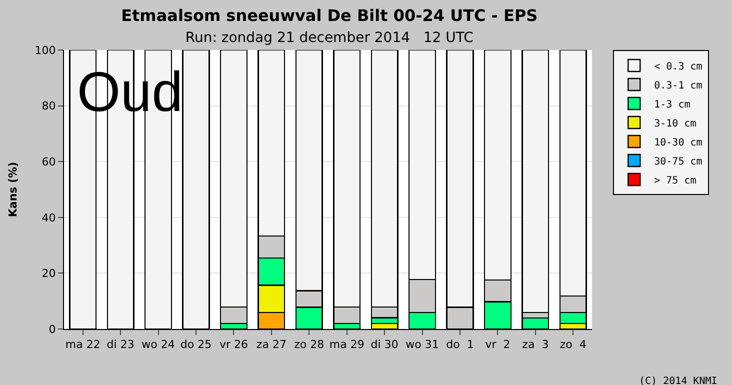  I want to click on legend-label: 10-30 cm, so click(678, 142).